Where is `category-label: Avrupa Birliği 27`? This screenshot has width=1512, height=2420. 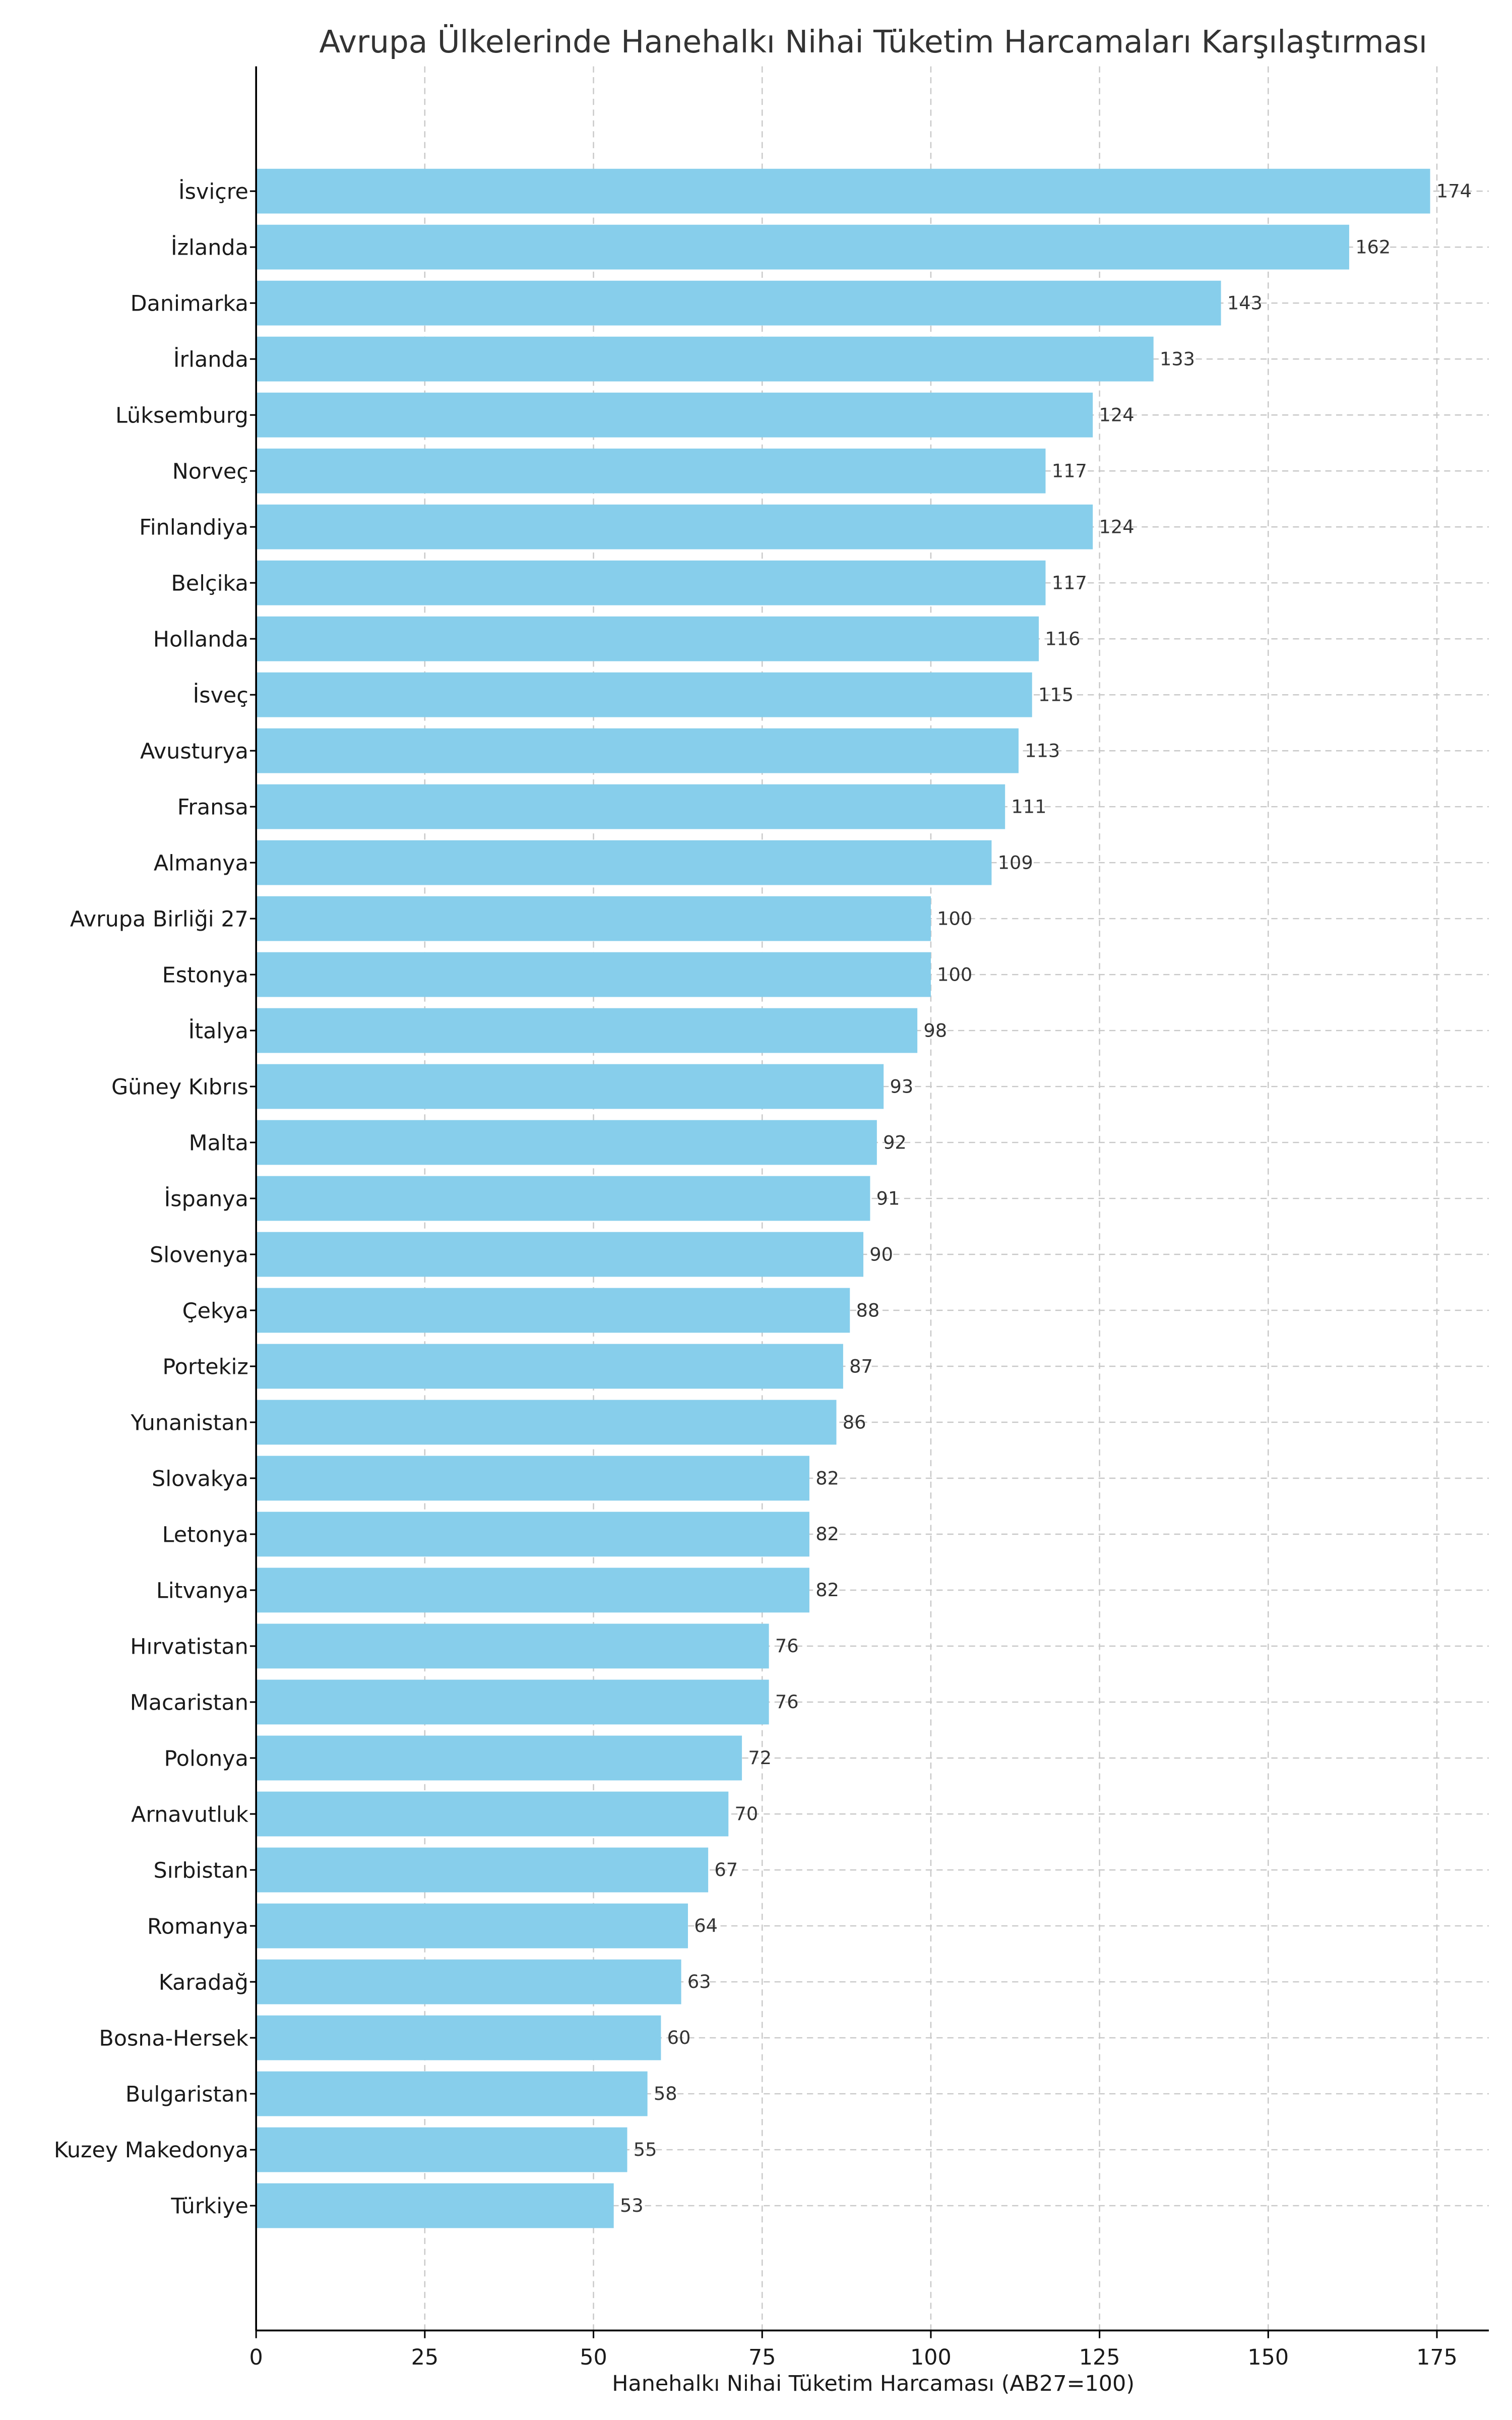 category-label: Avrupa Birliği 27 is located at coordinates (159, 919).